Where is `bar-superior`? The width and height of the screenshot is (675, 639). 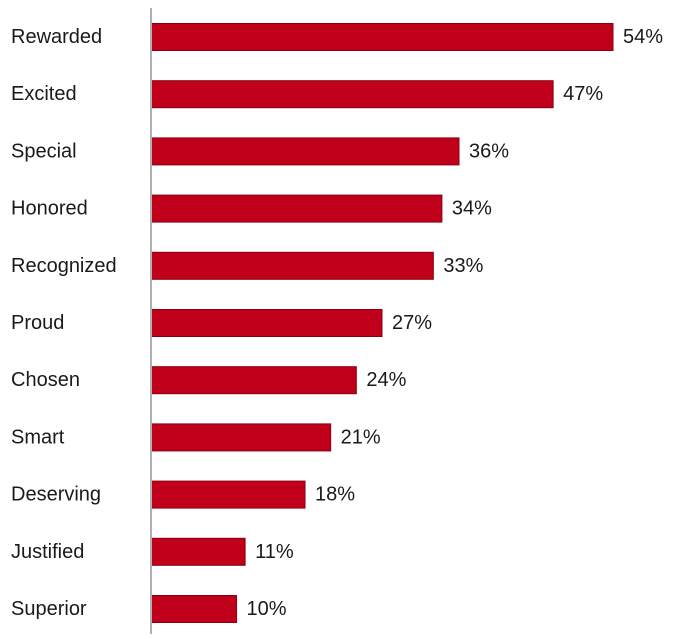
bar-superior is located at coordinates (194, 609).